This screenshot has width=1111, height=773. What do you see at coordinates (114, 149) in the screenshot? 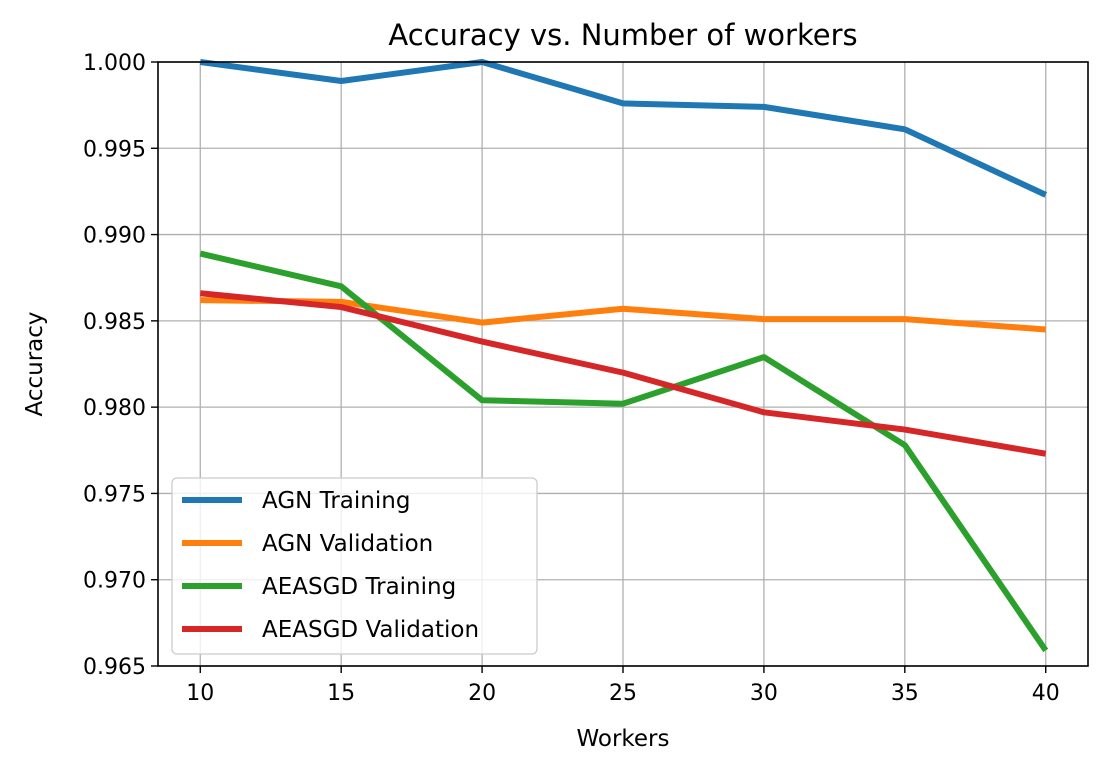
I see `y-tick-label: 0.995` at bounding box center [114, 149].